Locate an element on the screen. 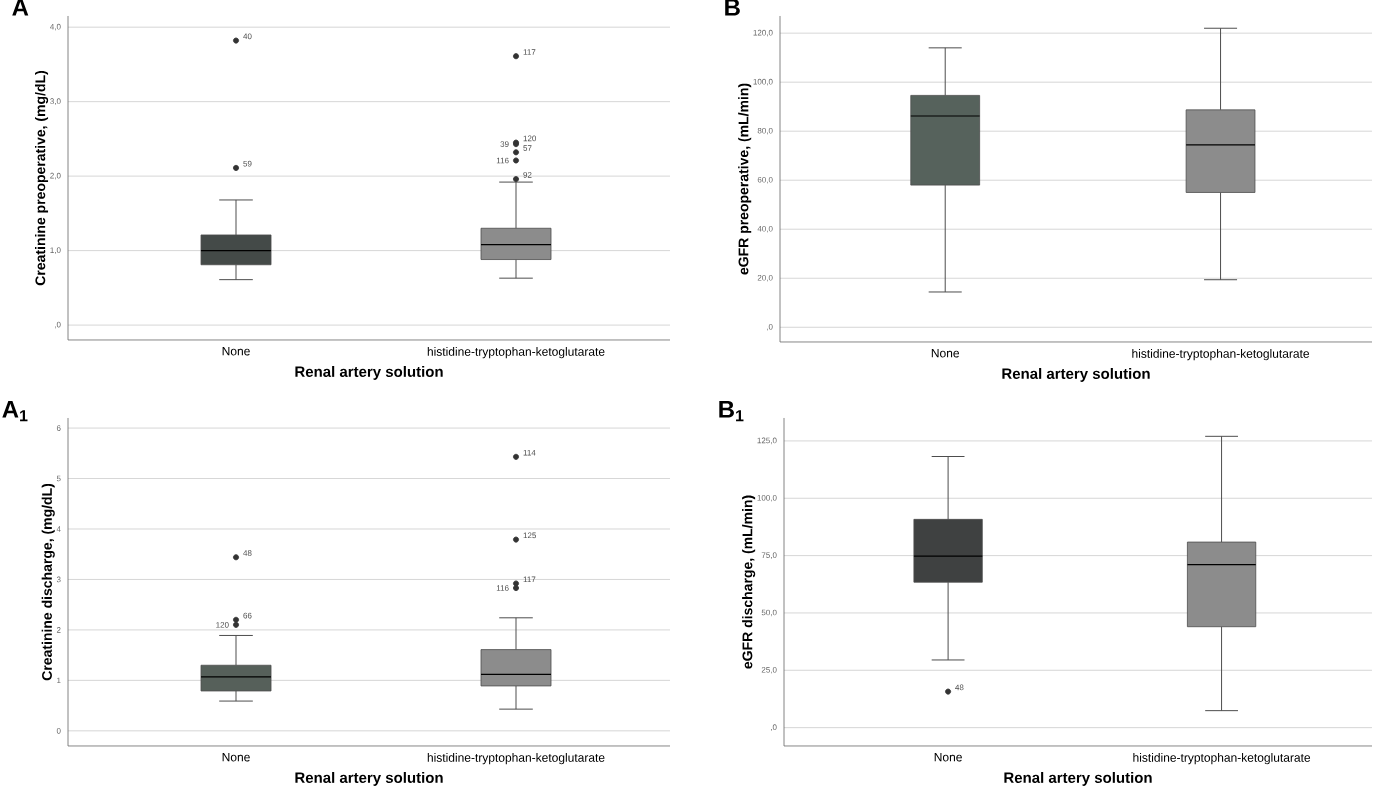 The image size is (1382, 796). chart-title: A$_{1}$ is located at coordinates (15, 411).